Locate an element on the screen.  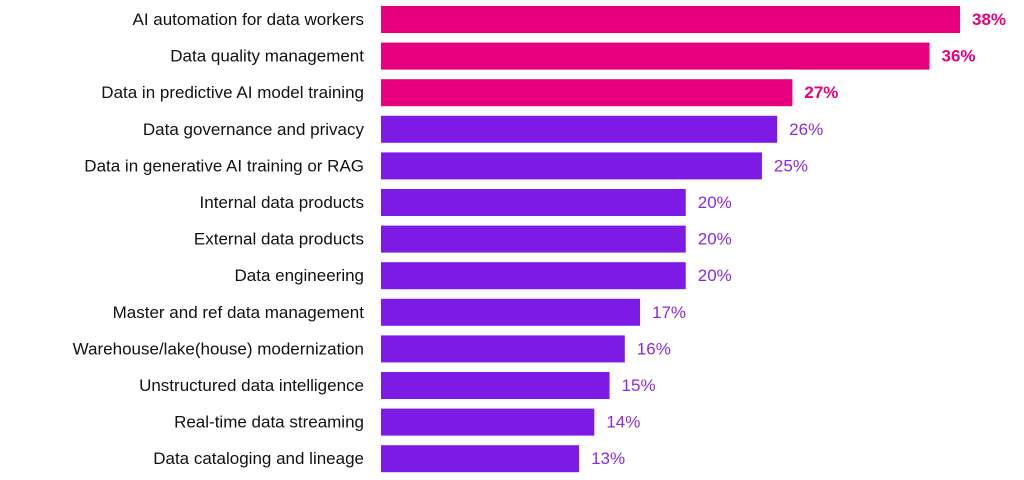
value-label: 15% is located at coordinates (639, 385).